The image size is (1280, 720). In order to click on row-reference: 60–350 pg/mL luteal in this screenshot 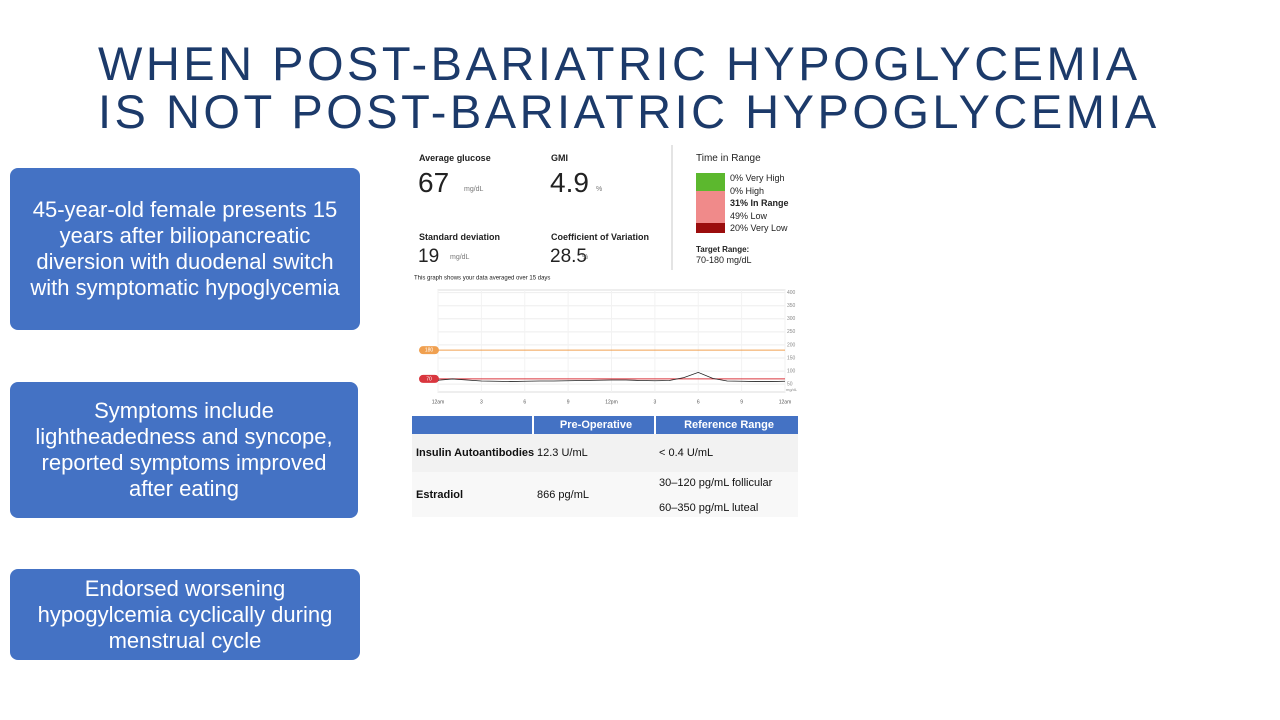, I will do `click(709, 508)`.